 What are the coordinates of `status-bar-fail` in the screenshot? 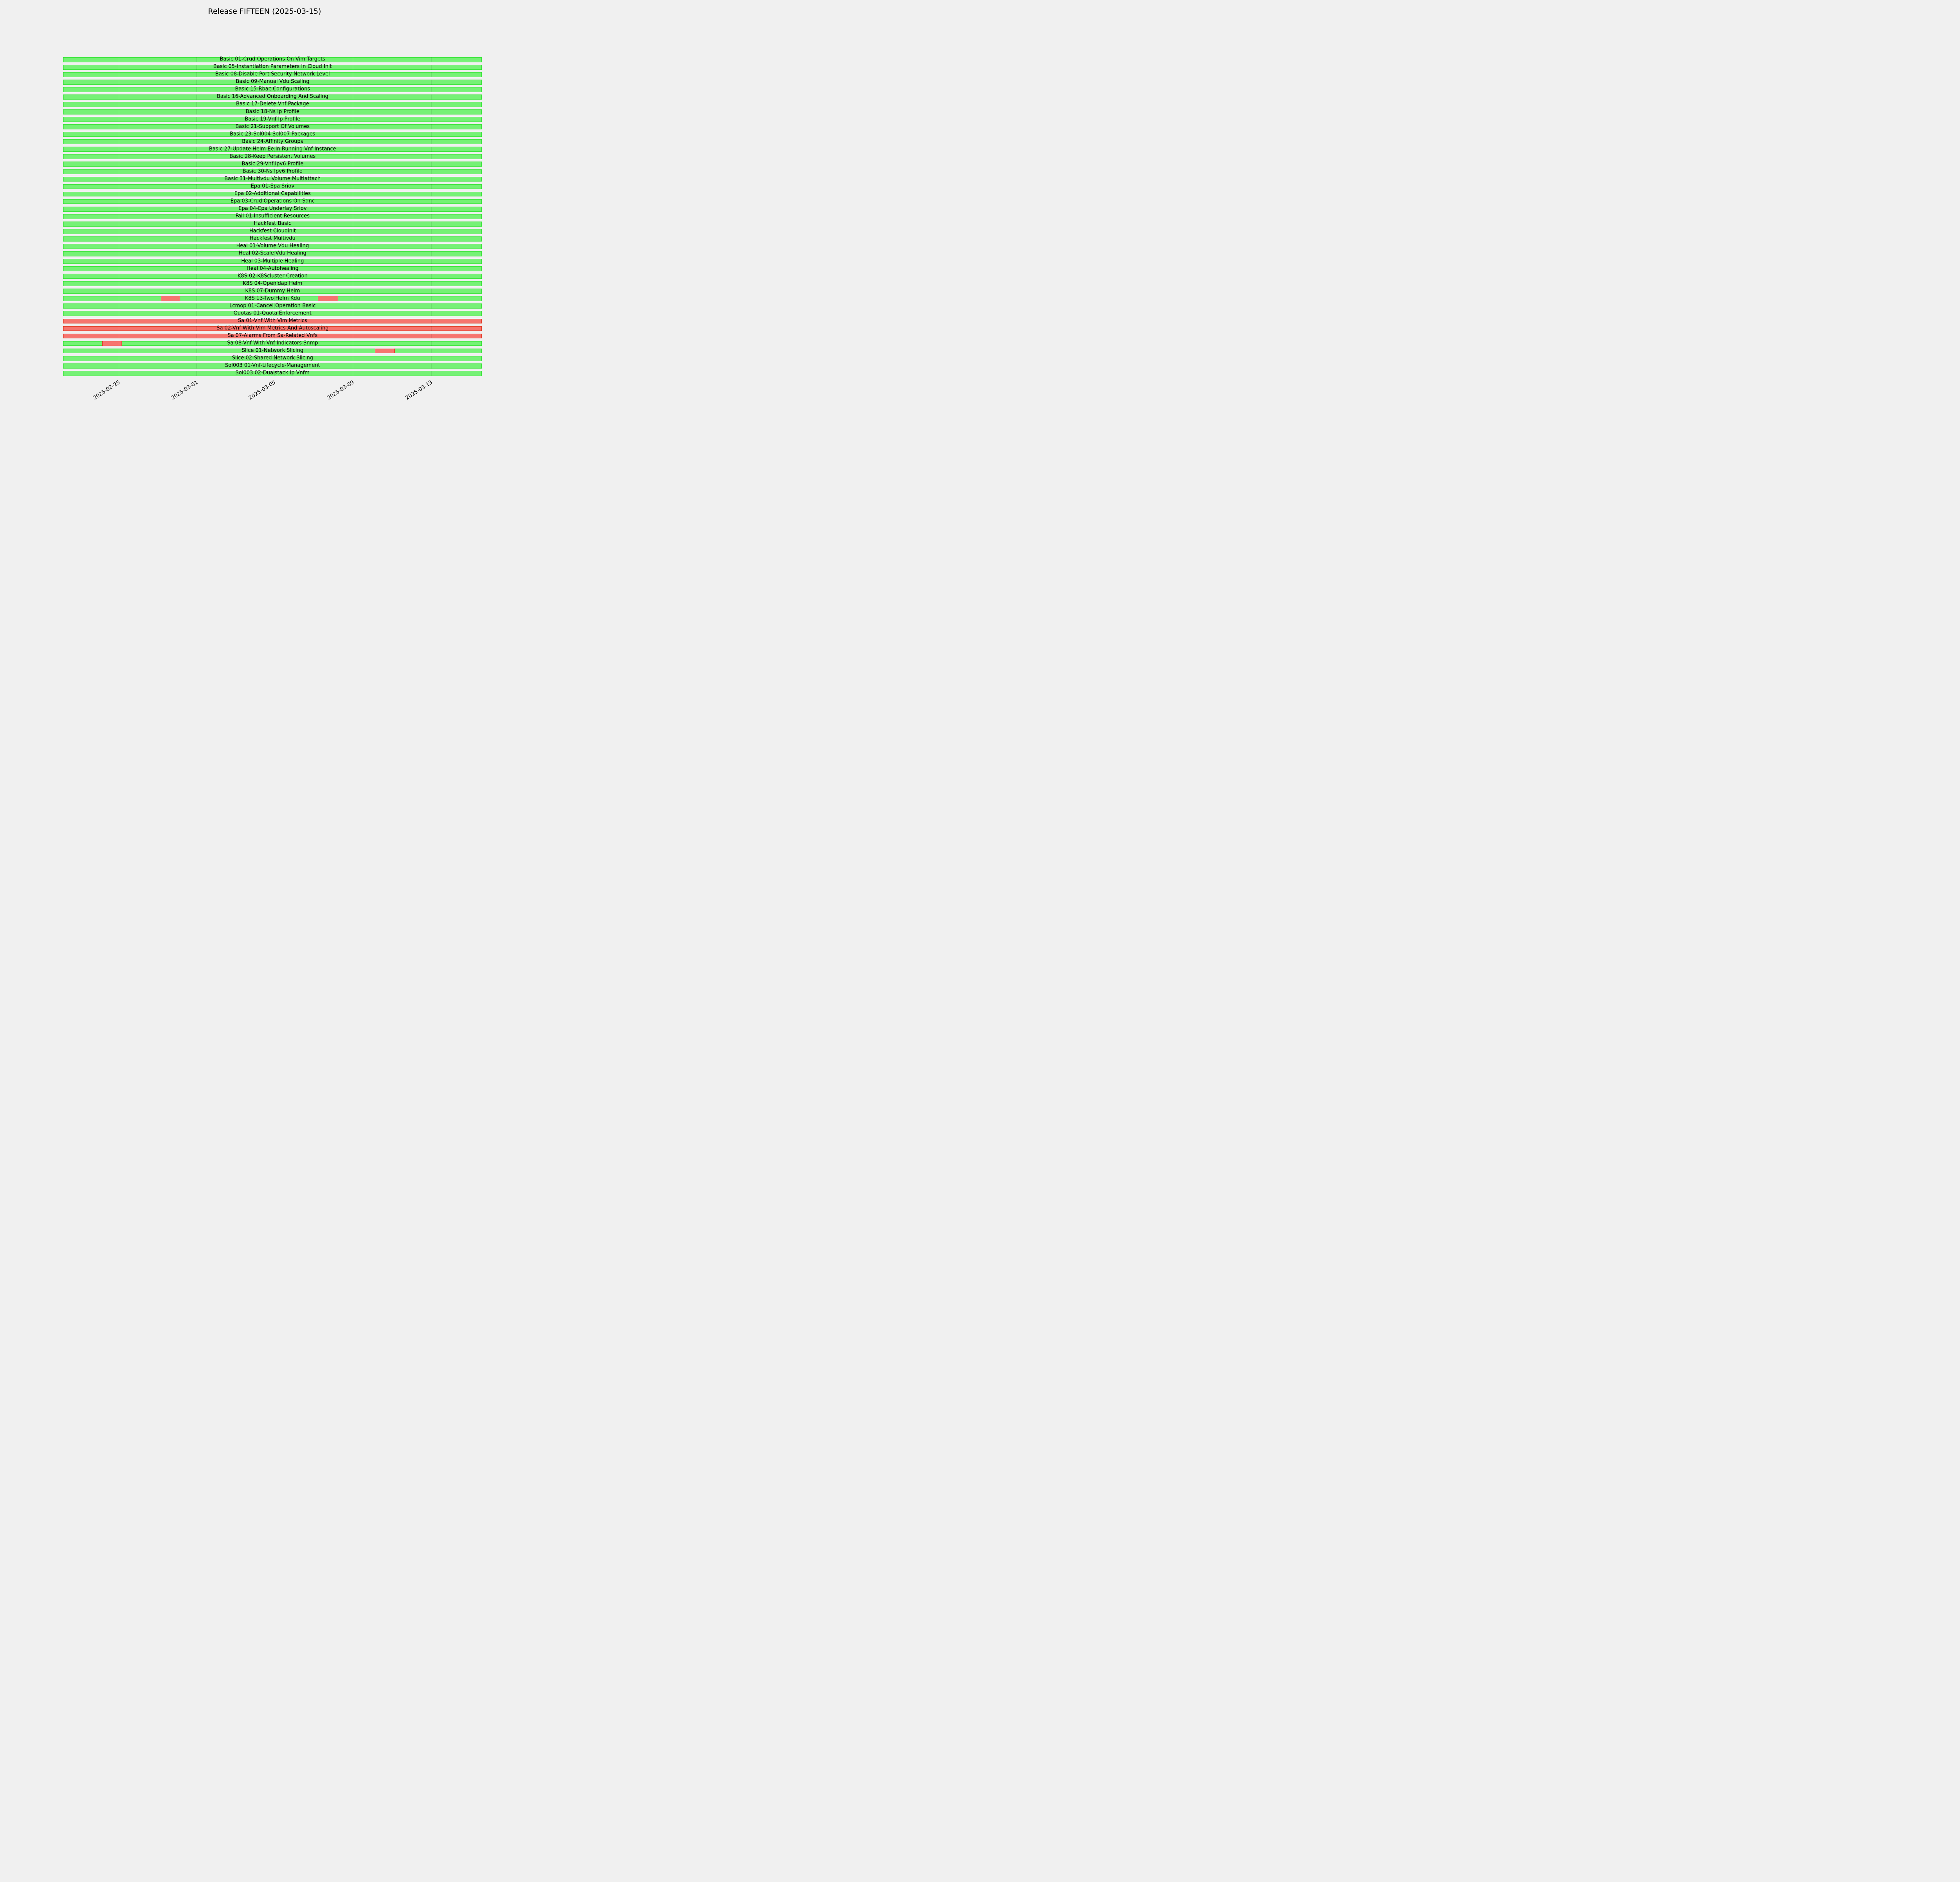 It's located at (272, 328).